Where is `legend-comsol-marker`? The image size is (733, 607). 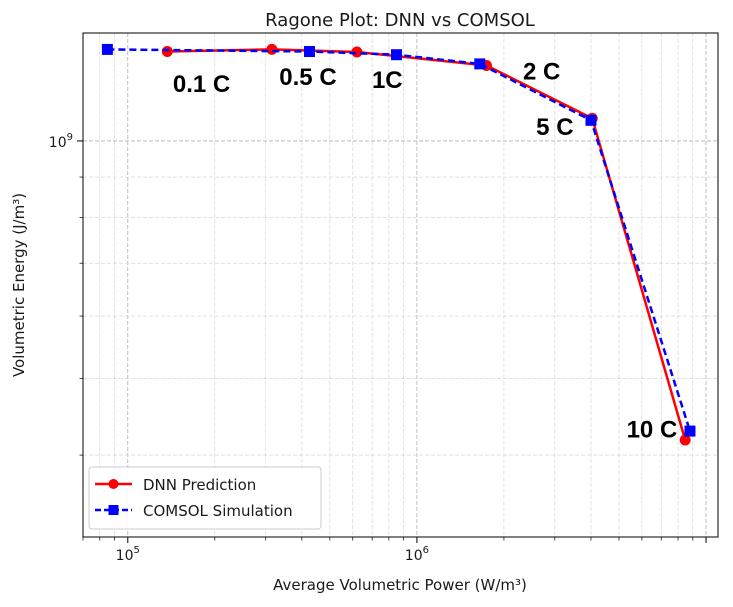 legend-comsol-marker is located at coordinates (113, 510).